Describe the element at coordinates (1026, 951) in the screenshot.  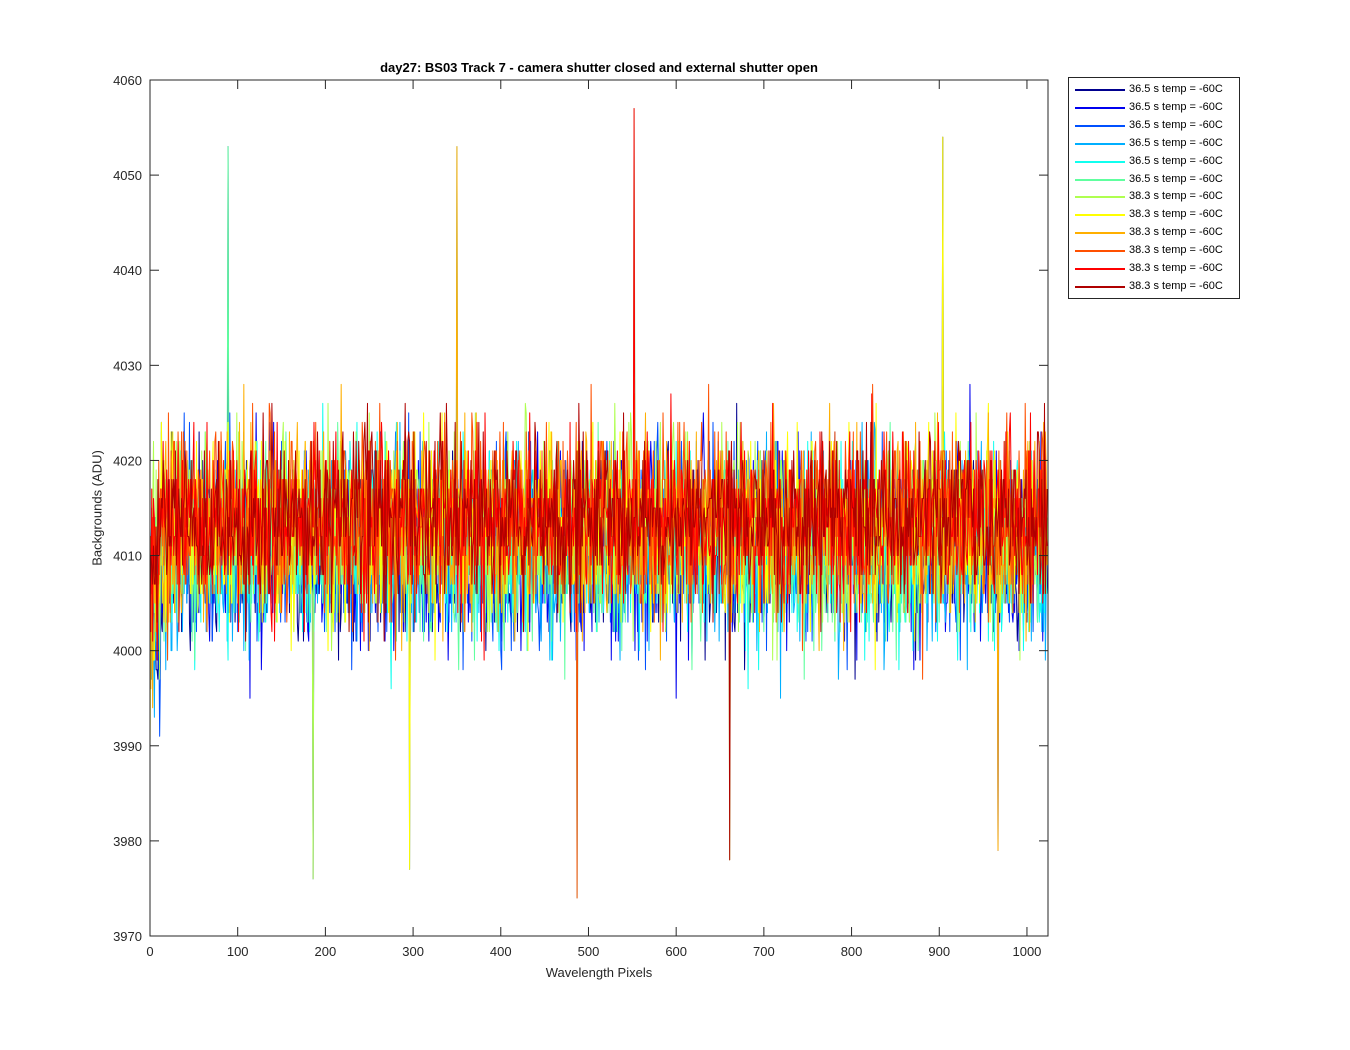
I see `x-tick-label: 1000` at that location.